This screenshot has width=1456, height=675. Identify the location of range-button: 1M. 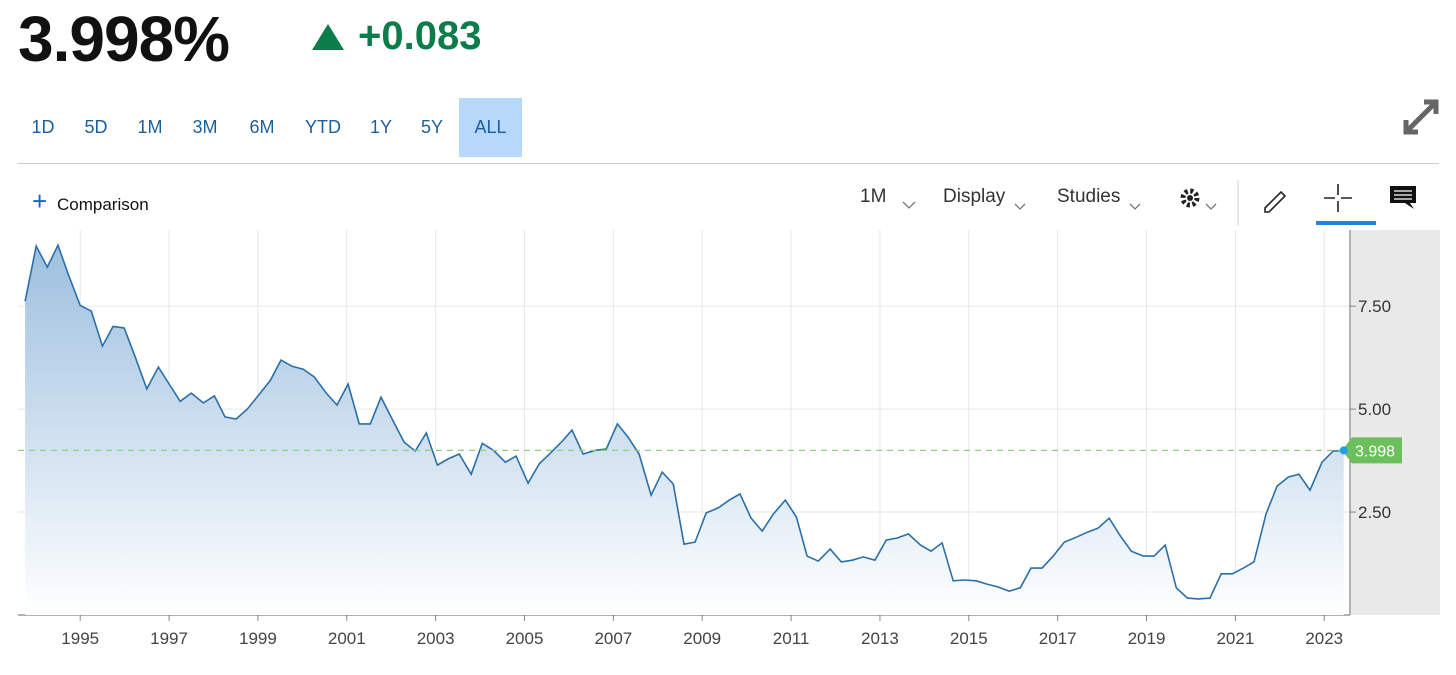
(150, 127).